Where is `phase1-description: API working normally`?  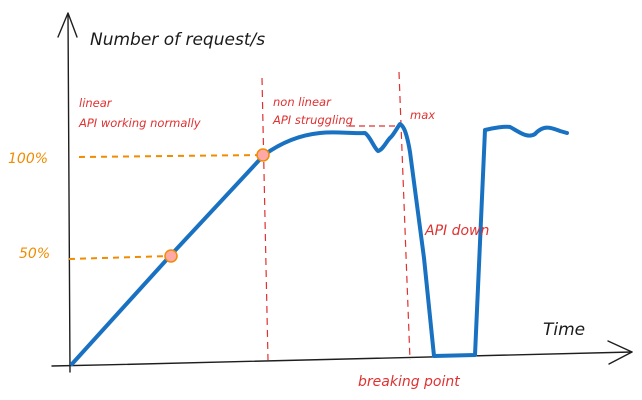 phase1-description: API working normally is located at coordinates (139, 123).